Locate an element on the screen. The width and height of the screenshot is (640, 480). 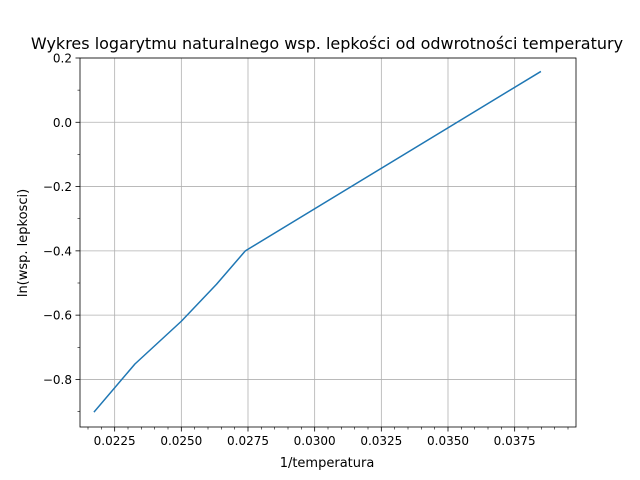
x-tick-label: 0.0225 is located at coordinates (115, 441).